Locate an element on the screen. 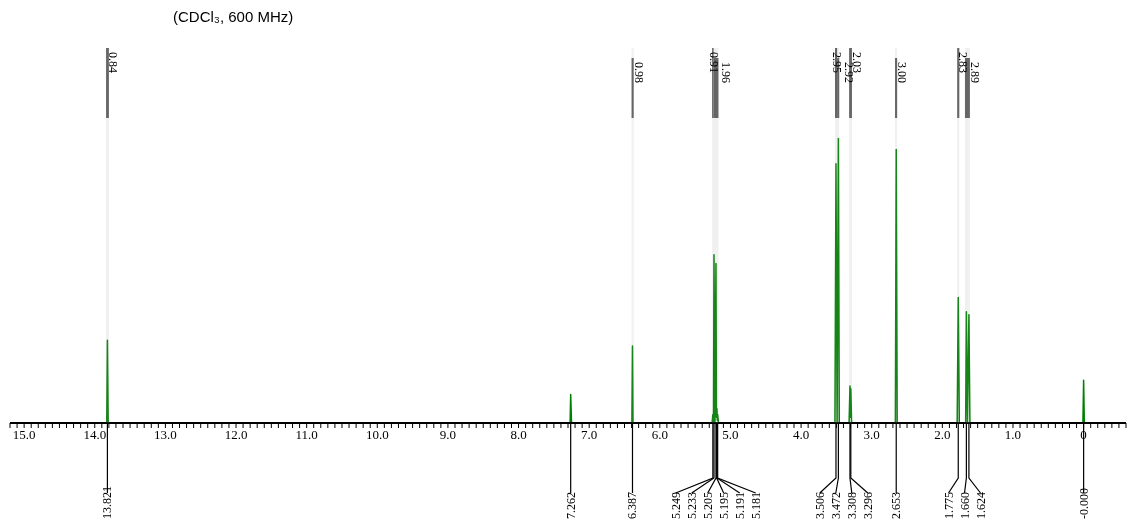 The height and width of the screenshot is (531, 1136). annotation: 3.296 is located at coordinates (867, 505).